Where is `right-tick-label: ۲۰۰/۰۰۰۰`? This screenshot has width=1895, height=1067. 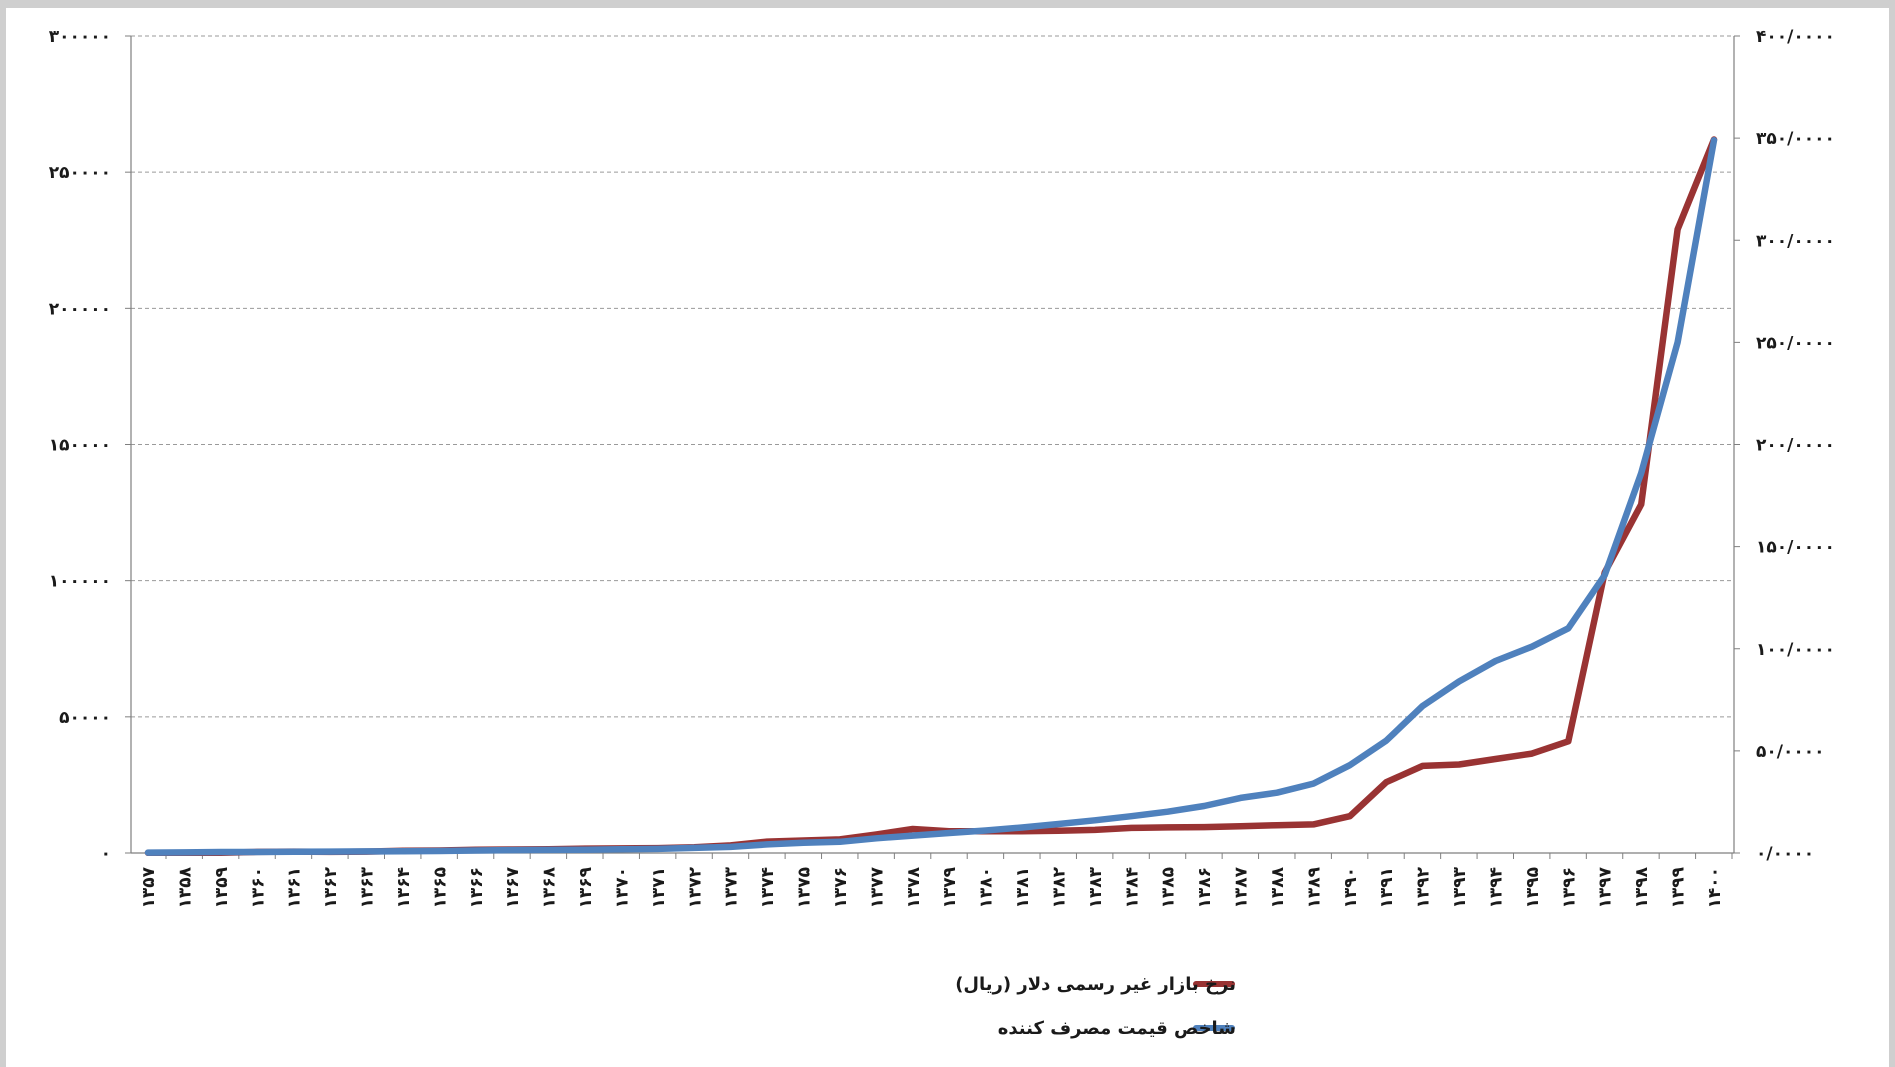
right-tick-label: ۲۰۰/۰۰۰۰ is located at coordinates (1795, 446).